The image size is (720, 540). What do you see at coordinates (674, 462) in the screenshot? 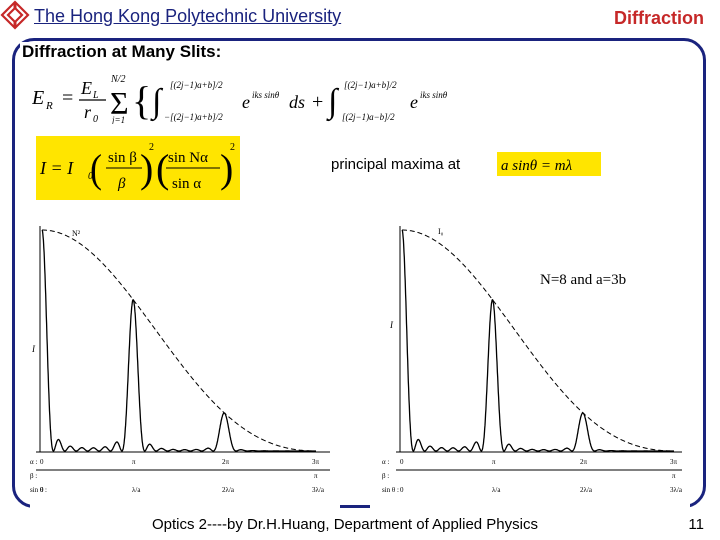
I see `right-tick-alpha-3: 3π` at bounding box center [674, 462].